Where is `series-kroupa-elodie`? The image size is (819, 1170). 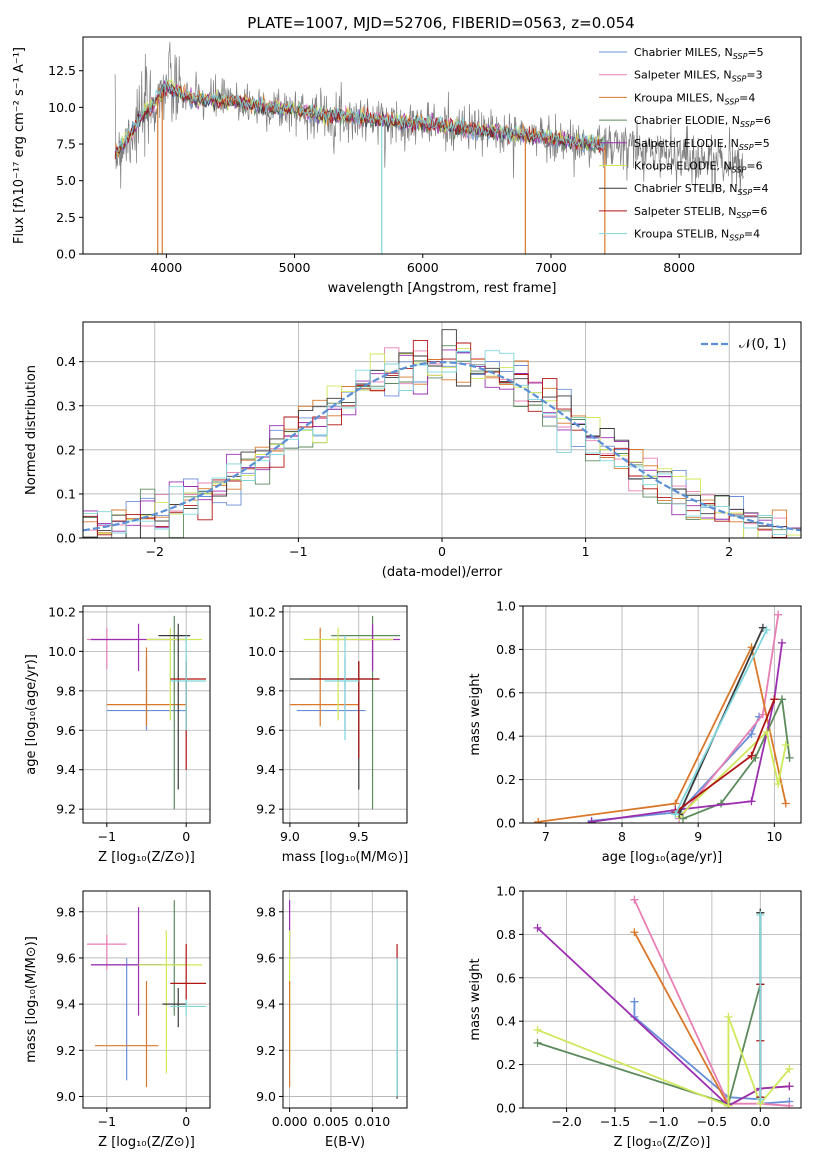 series-kroupa-elodie is located at coordinates (663, 1060).